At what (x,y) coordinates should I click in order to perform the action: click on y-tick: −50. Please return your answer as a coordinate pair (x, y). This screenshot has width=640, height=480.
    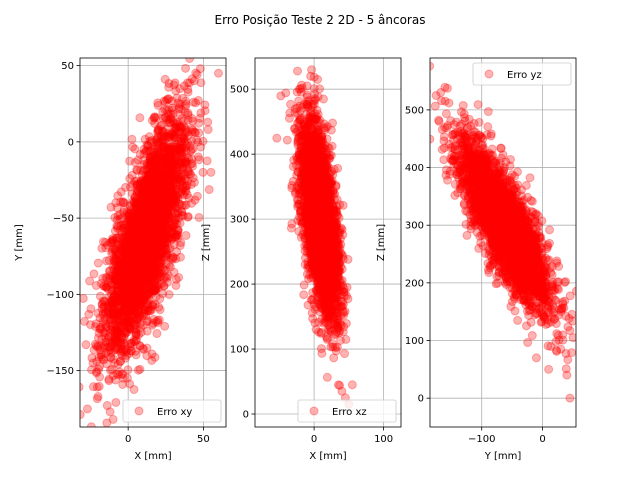
    Looking at the image, I should click on (66, 219).